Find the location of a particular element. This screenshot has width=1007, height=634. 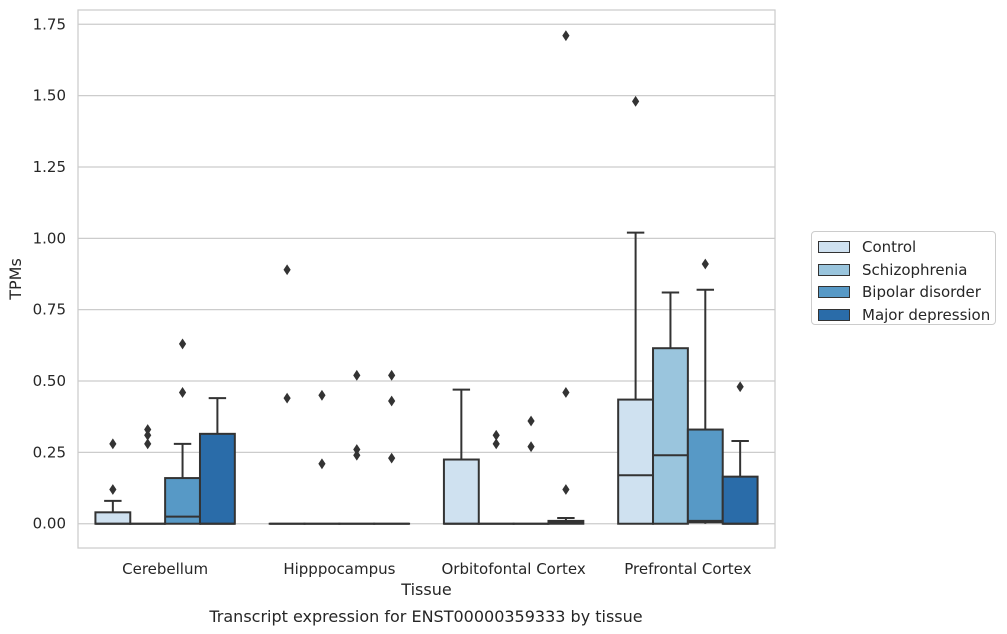

y-tick-label: 0.75 is located at coordinates (49, 310).